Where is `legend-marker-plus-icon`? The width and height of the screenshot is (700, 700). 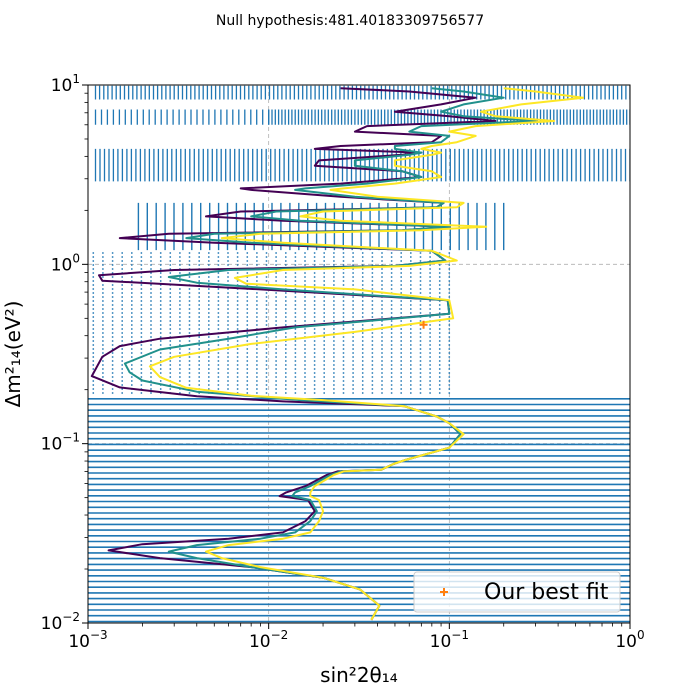 legend-marker-plus-icon is located at coordinates (444, 592).